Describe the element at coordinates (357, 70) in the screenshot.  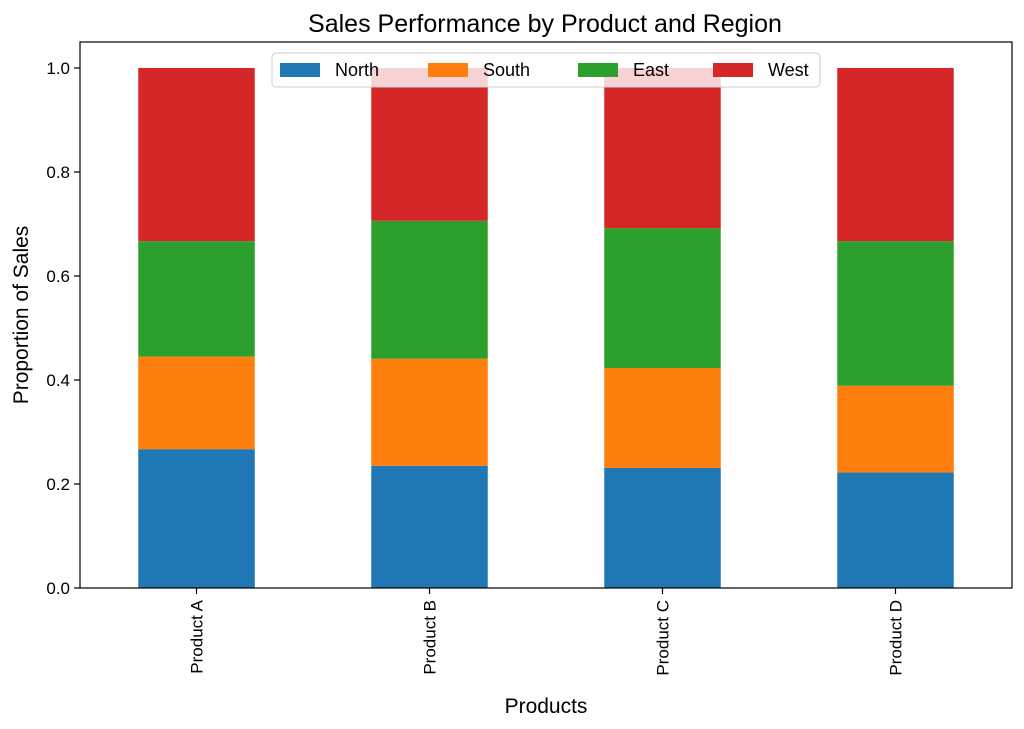
I see `legend-label-north: North` at that location.